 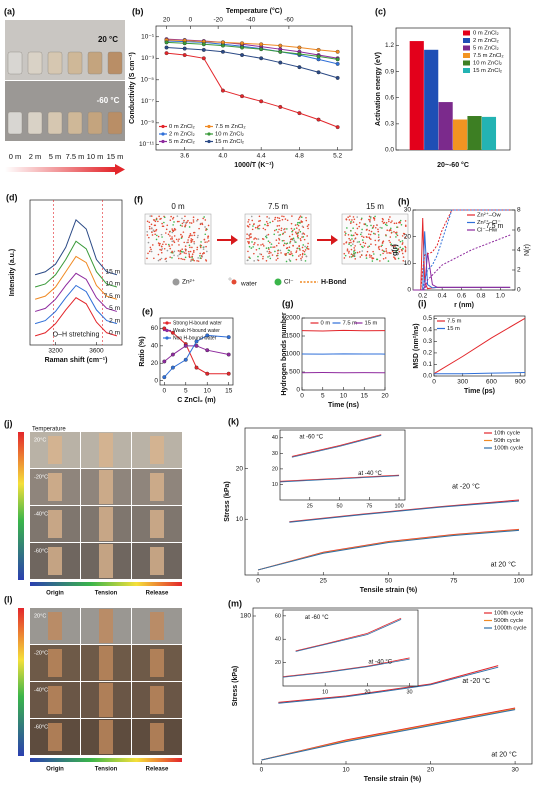 What do you see at coordinates (508, 621) in the screenshot?
I see `legend-label: 500th cycle` at bounding box center [508, 621].